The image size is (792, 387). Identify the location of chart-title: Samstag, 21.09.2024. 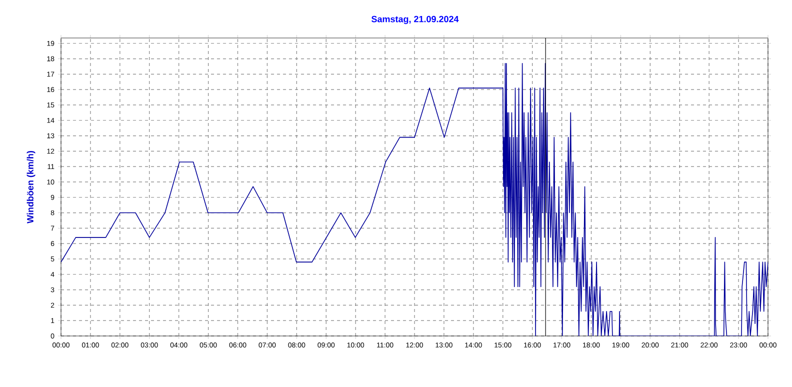
(415, 20).